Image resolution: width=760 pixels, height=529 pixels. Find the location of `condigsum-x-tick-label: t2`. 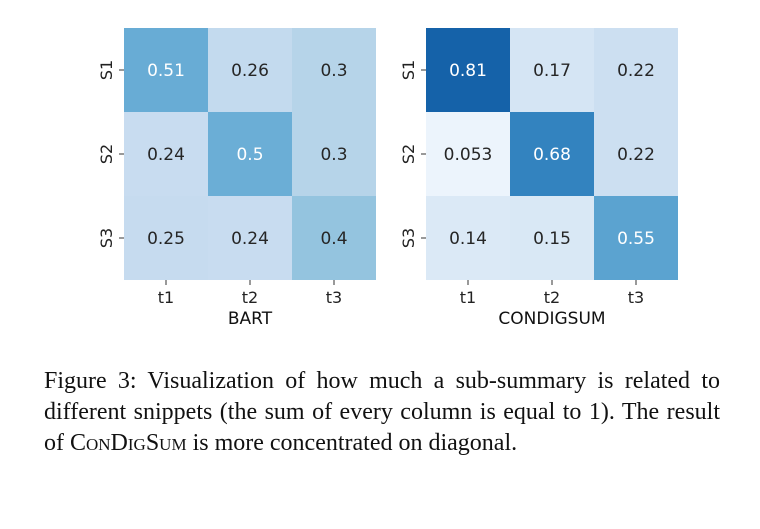

condigsum-x-tick-label: t2 is located at coordinates (552, 297).